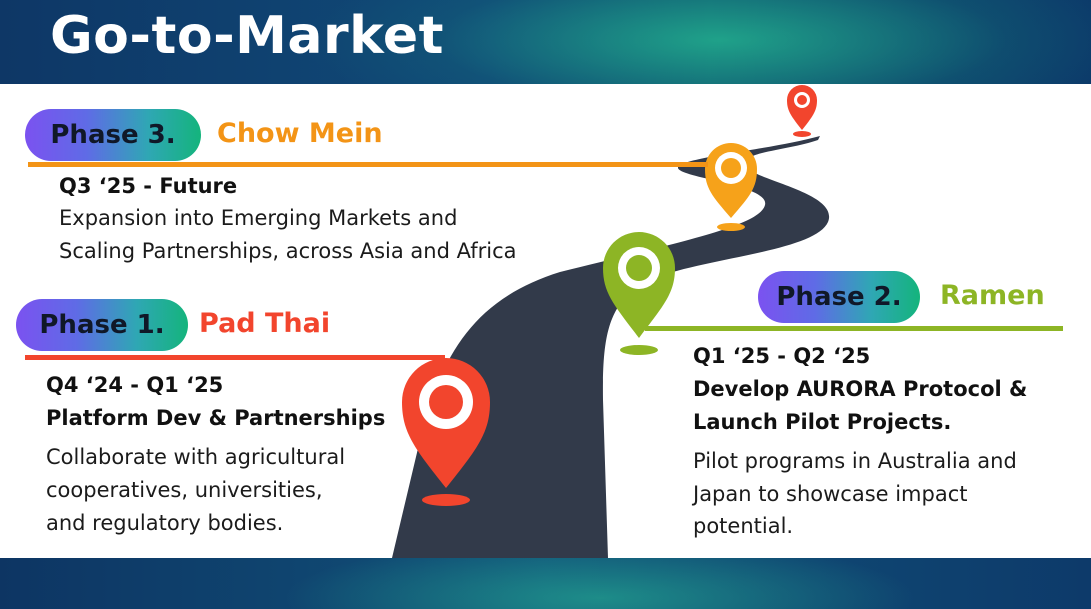 This screenshot has height=609, width=1091. What do you see at coordinates (782, 356) in the screenshot?
I see `phase2-period: Q1 ‘25 - Q2 ‘25` at bounding box center [782, 356].